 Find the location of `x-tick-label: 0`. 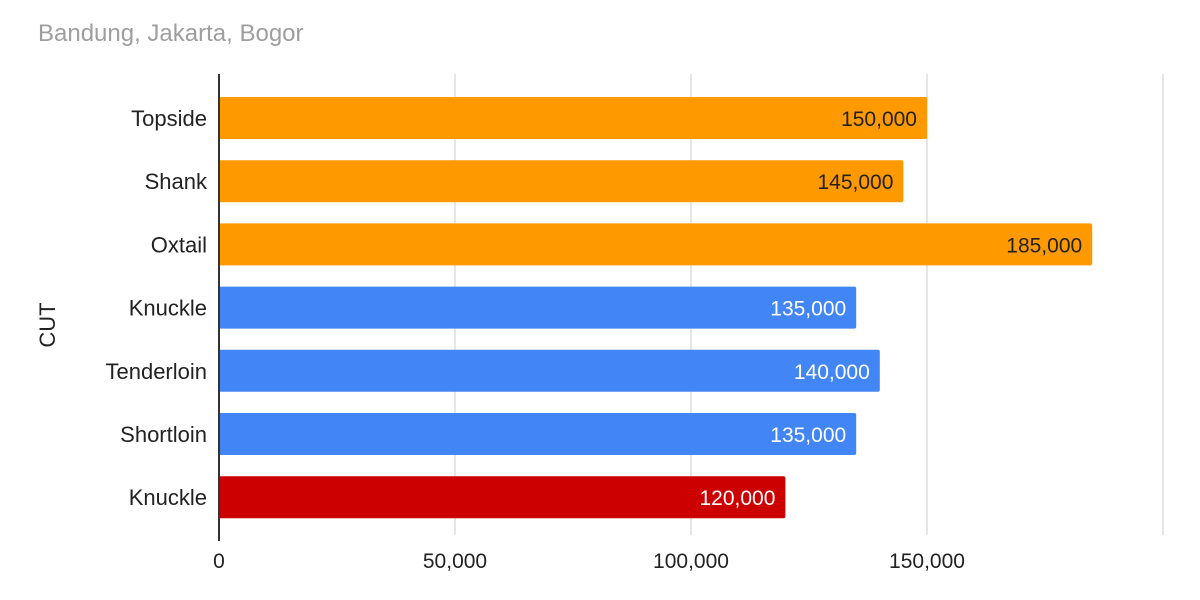

x-tick-label: 0 is located at coordinates (219, 561).